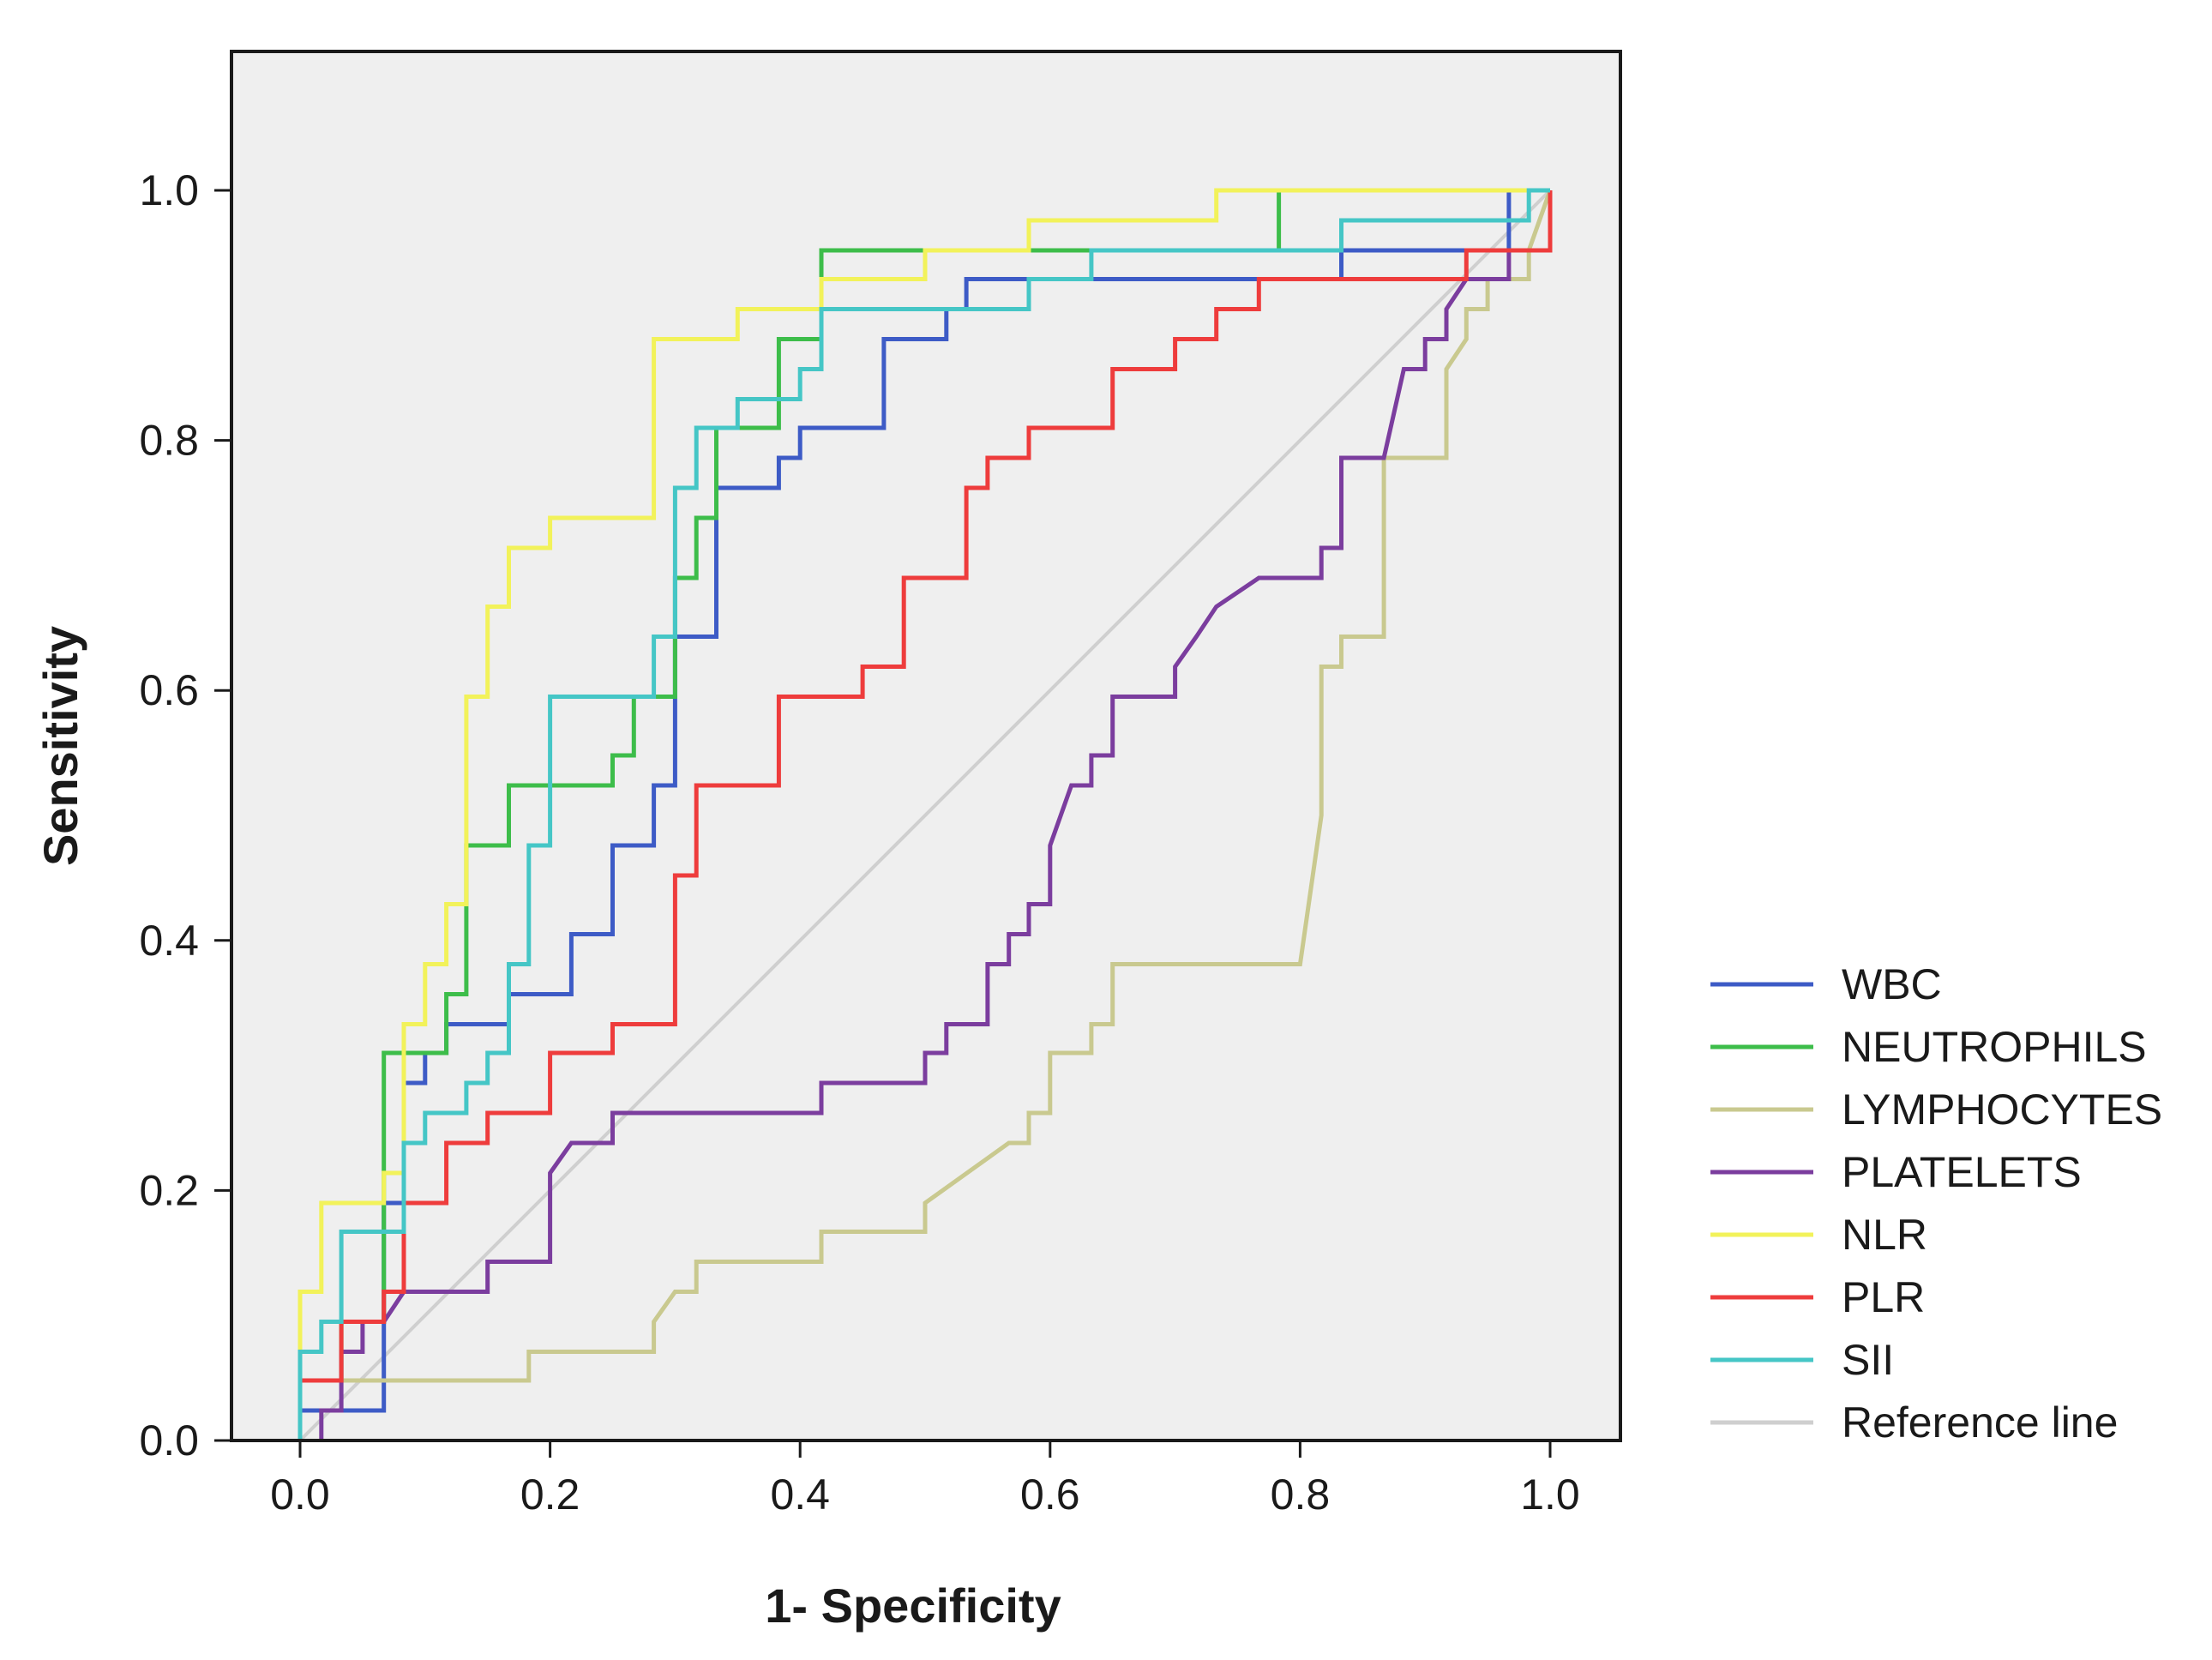 The width and height of the screenshot is (2212, 1660). I want to click on legend-item-wbc: WBC, so click(1826, 984).